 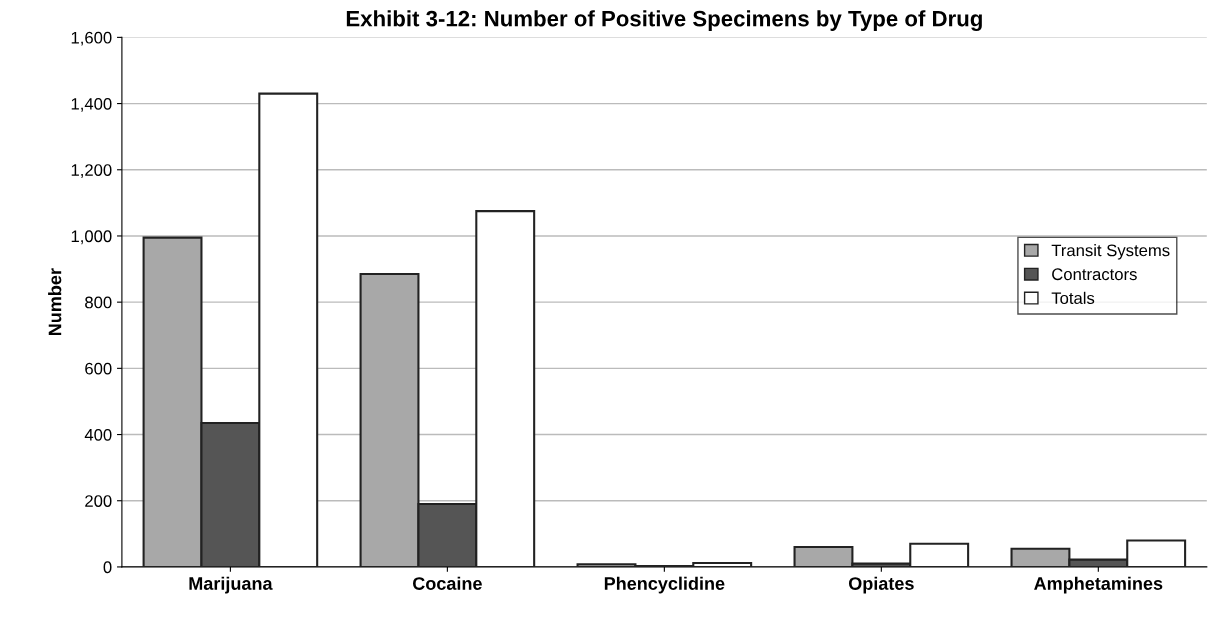 What do you see at coordinates (98, 434) in the screenshot?
I see `y-tick-label: 400` at bounding box center [98, 434].